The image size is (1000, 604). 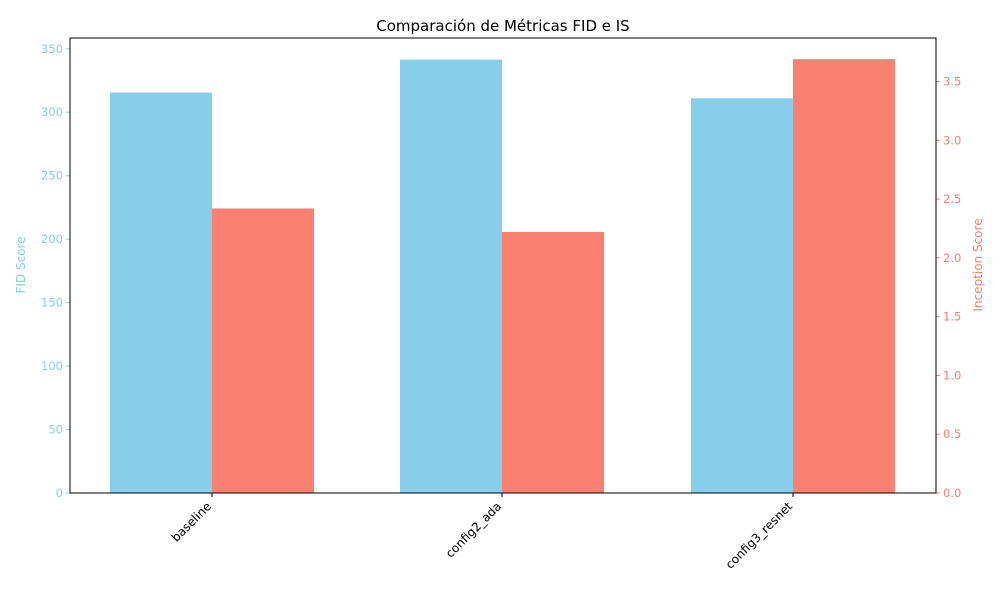 What do you see at coordinates (52, 49) in the screenshot?
I see `y-left-tick-label: 350` at bounding box center [52, 49].